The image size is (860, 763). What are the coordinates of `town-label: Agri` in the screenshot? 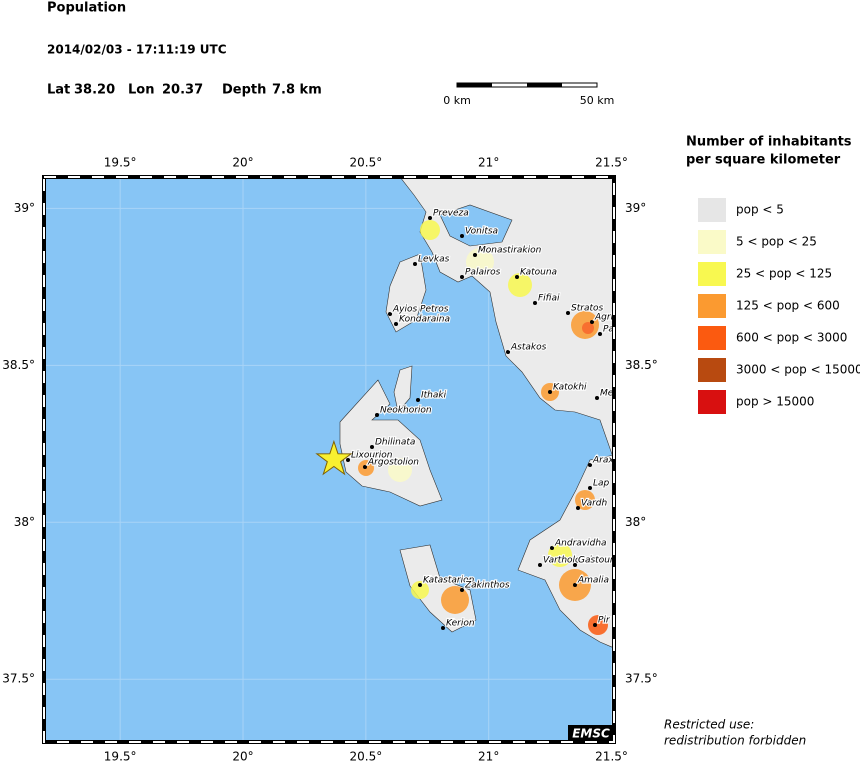 It's located at (604, 318).